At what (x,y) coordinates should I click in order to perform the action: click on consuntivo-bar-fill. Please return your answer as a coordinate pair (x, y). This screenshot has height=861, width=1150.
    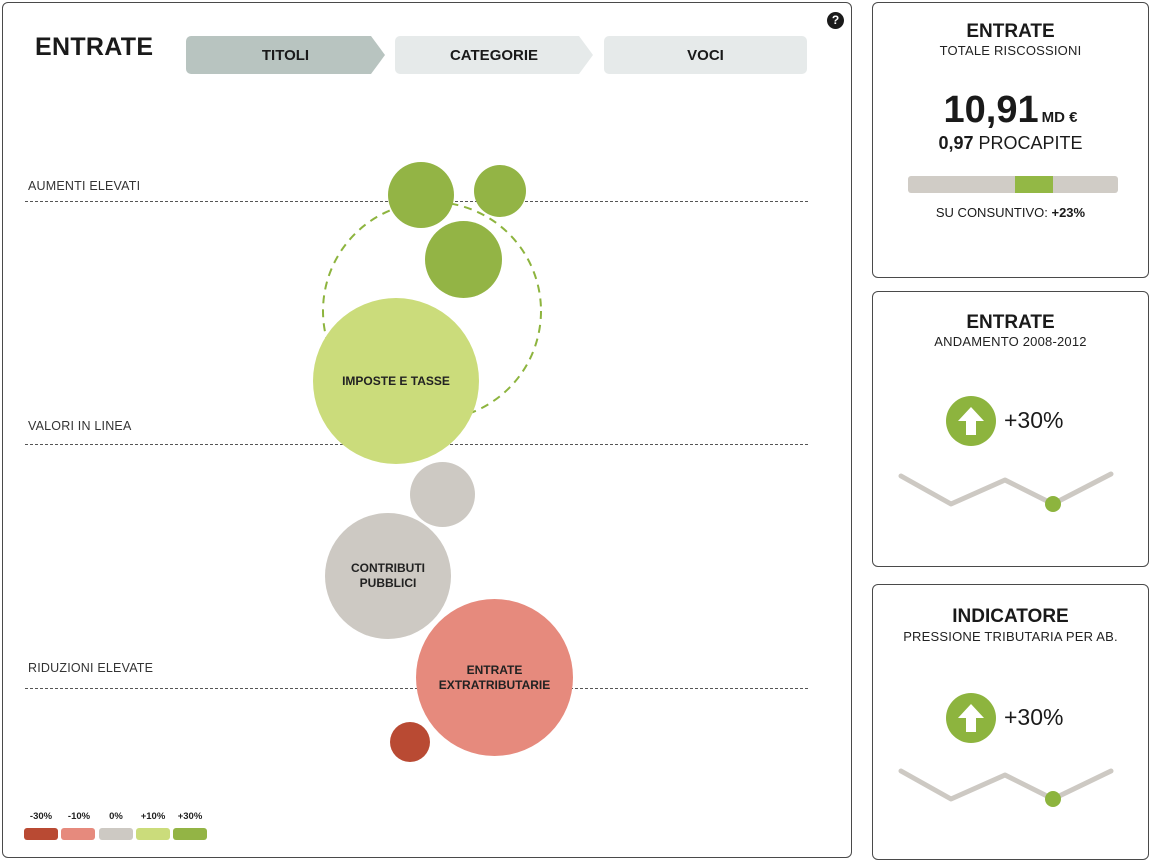
    Looking at the image, I should click on (1034, 184).